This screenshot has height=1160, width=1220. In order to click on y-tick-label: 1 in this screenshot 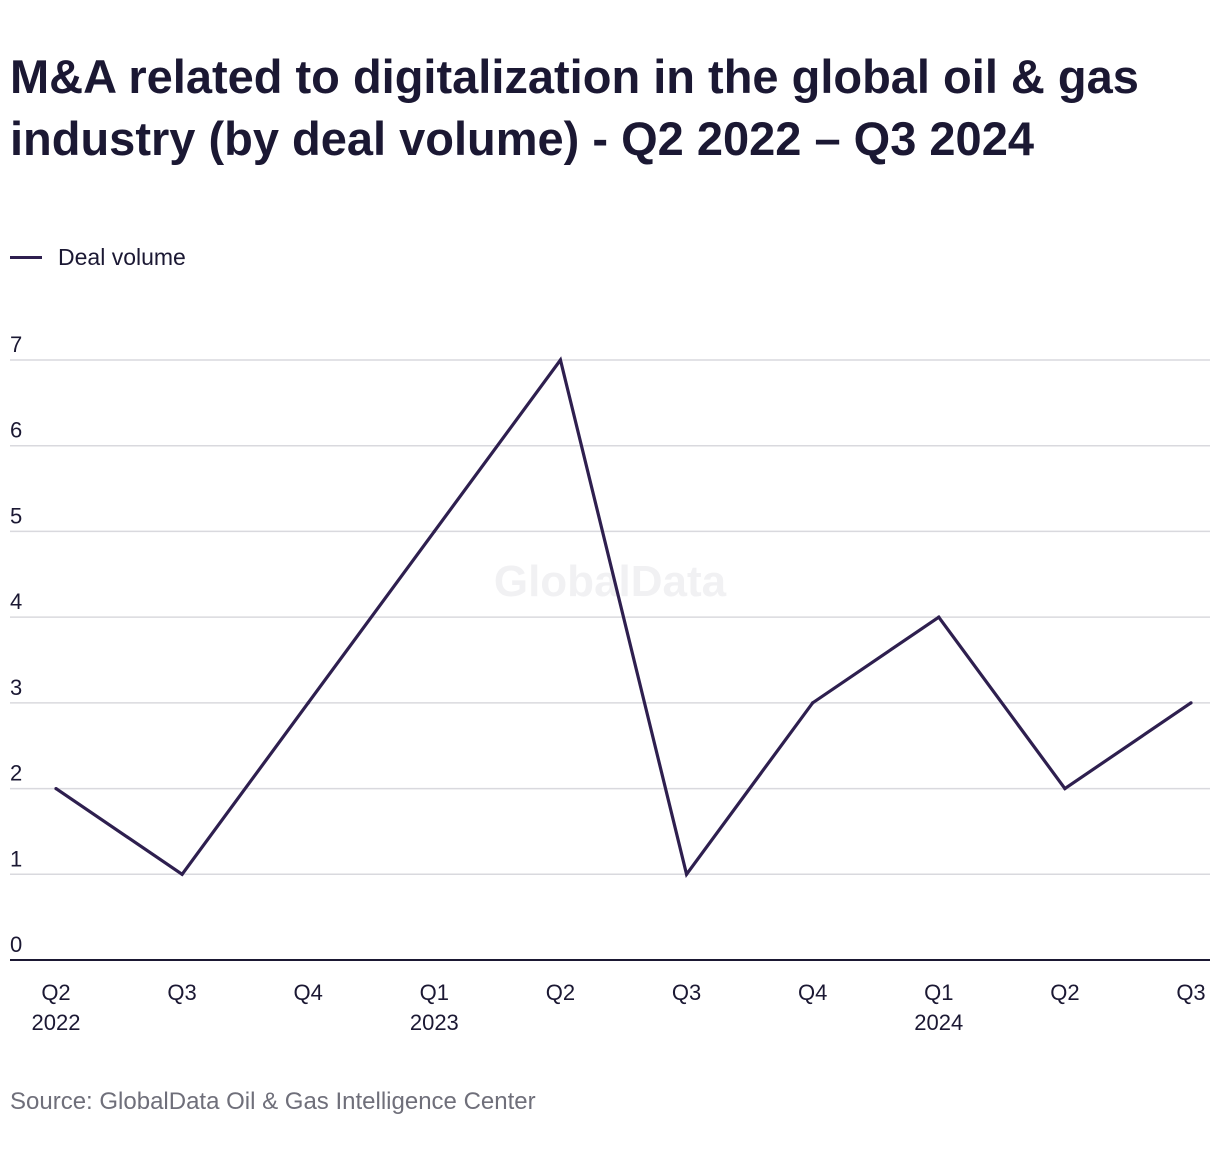, I will do `click(16, 858)`.